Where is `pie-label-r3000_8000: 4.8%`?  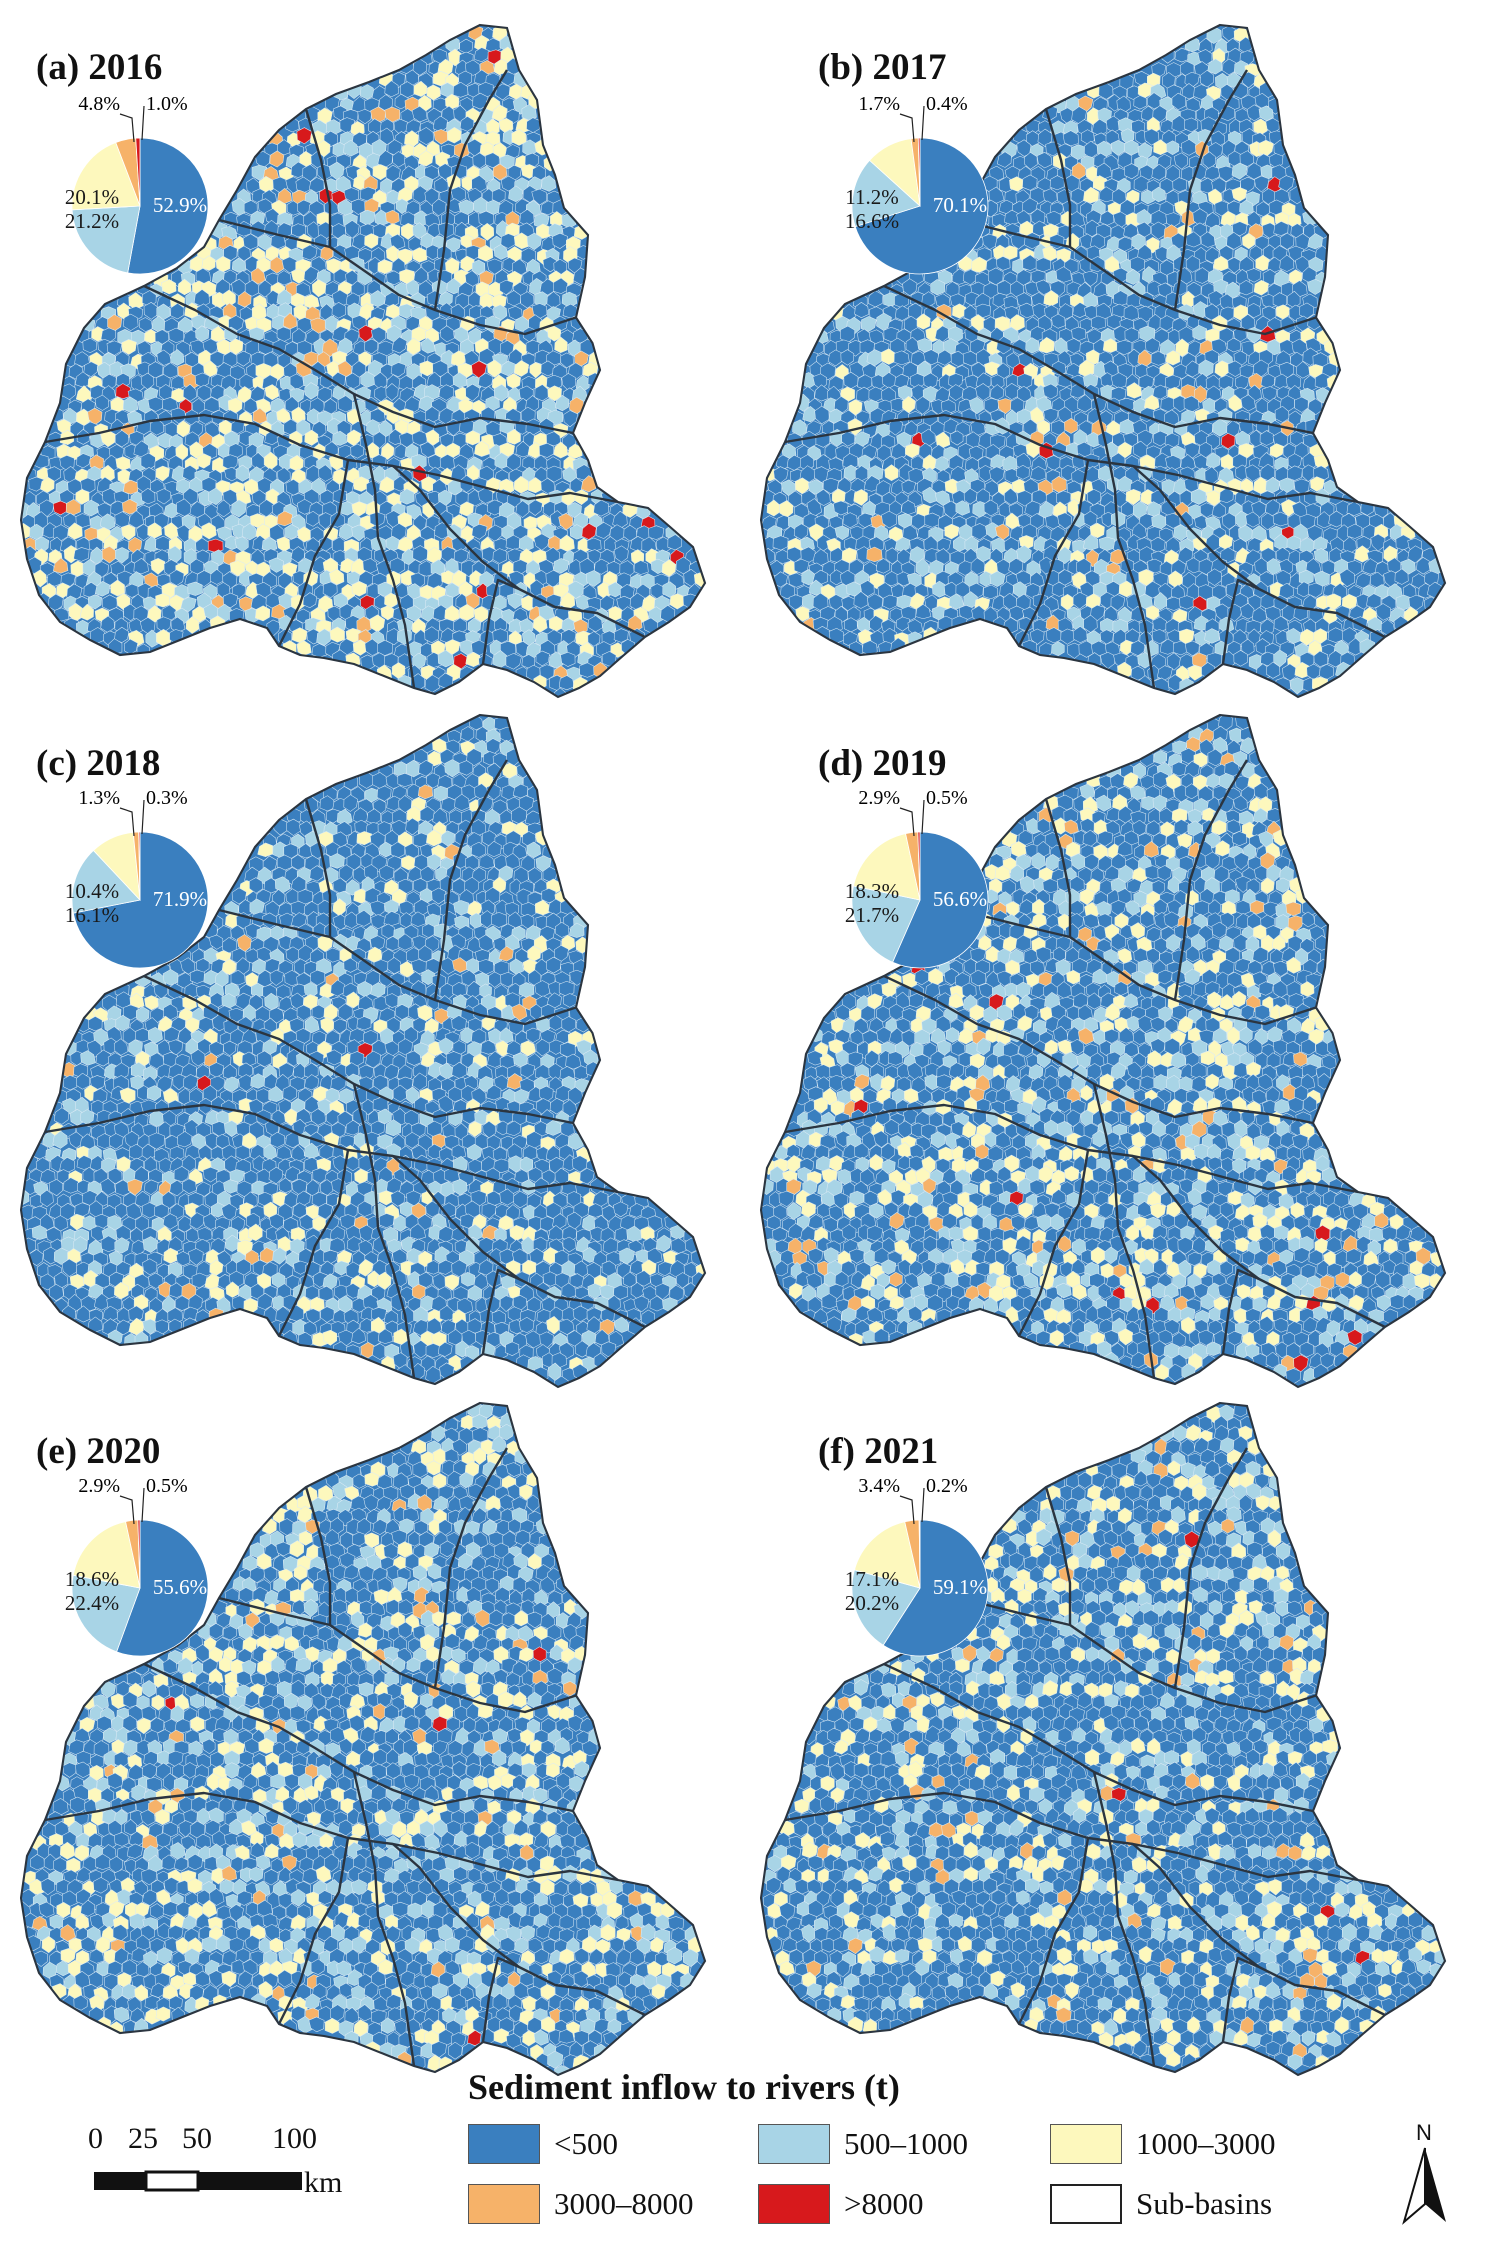
pie-label-r3000_8000: 4.8% is located at coordinates (99, 104).